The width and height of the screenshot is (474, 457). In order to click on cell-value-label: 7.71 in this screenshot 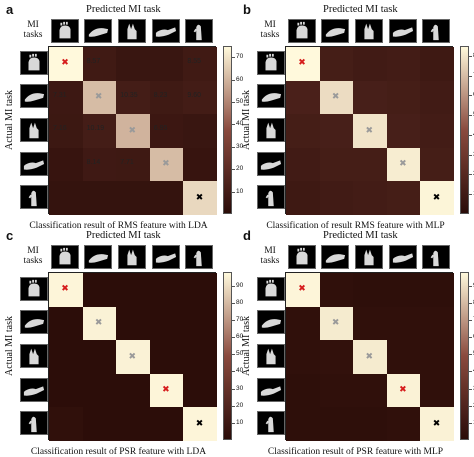, I will do `click(127, 162)`.